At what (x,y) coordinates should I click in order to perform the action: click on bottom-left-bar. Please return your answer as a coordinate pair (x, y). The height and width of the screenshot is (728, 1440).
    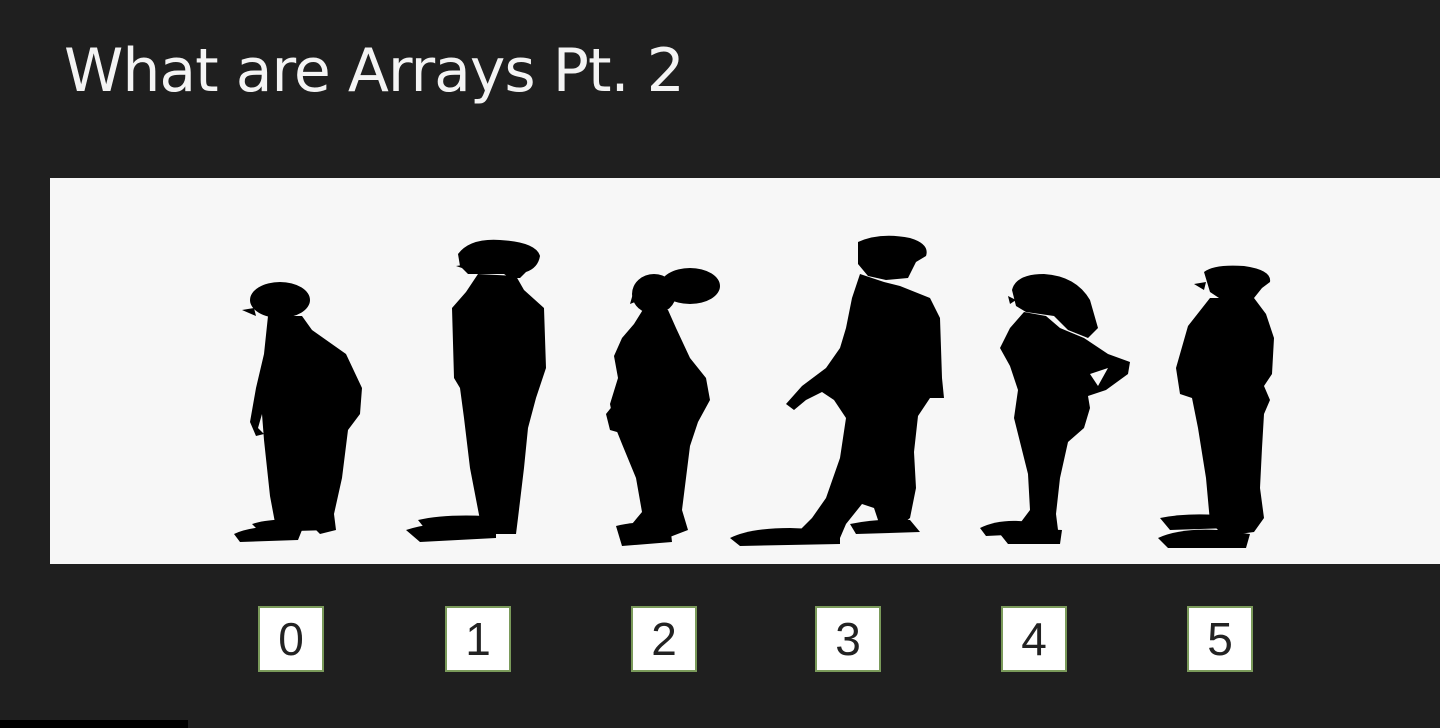
    Looking at the image, I should click on (94, 724).